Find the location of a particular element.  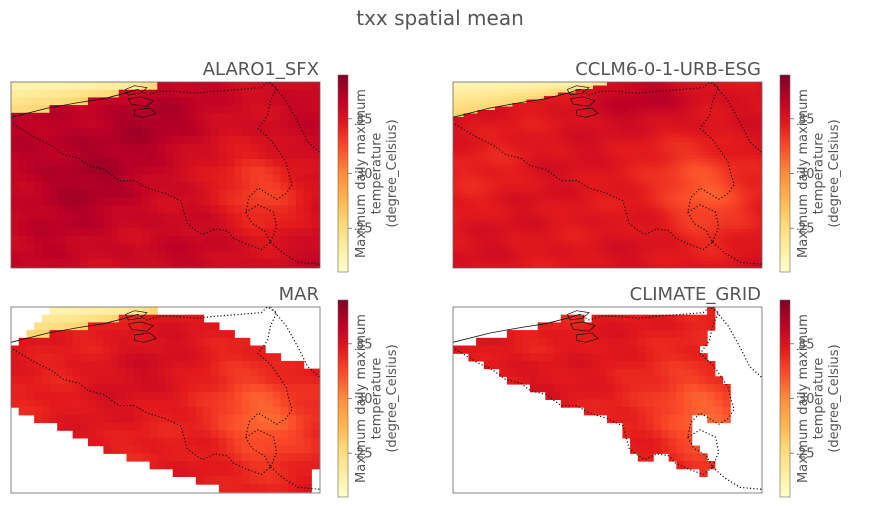

panel-title-3: MAR is located at coordinates (299, 294).